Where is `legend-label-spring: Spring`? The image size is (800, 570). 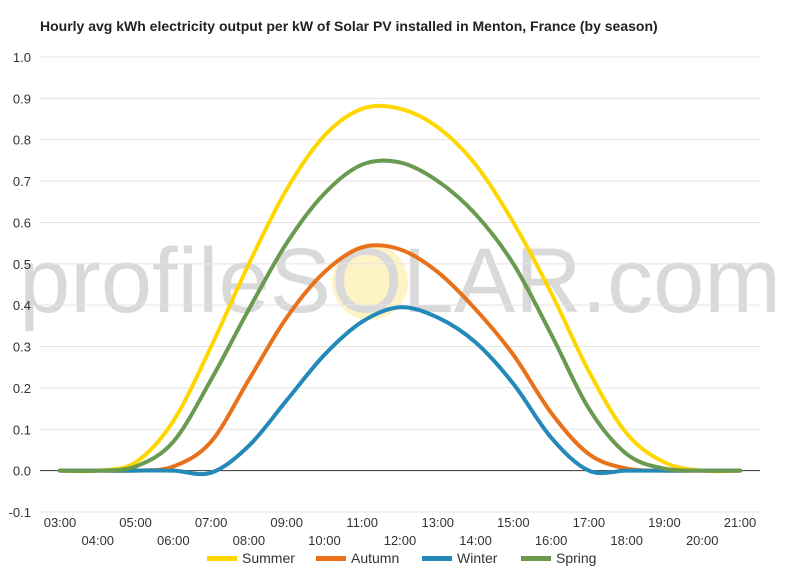 legend-label-spring: Spring is located at coordinates (576, 558).